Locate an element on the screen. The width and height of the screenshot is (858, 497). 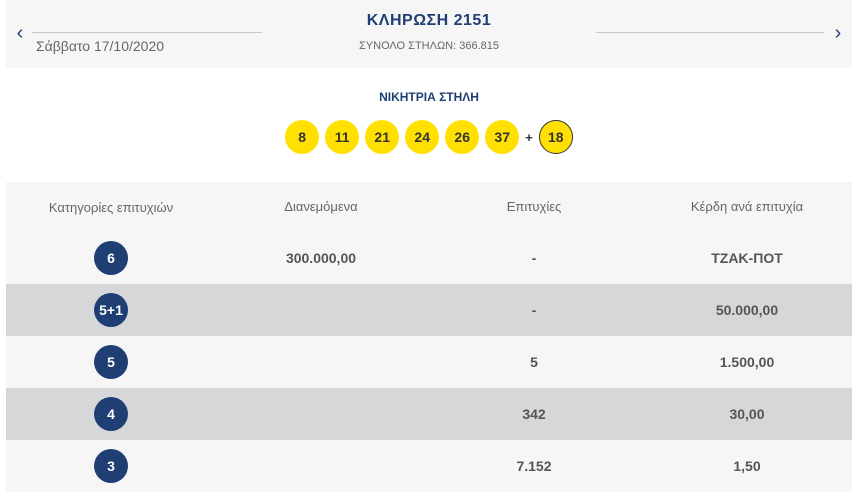
winning-column-title: ΝΙΚΗΤΡΙΑ ΣΤΗΛΗ is located at coordinates (429, 97).